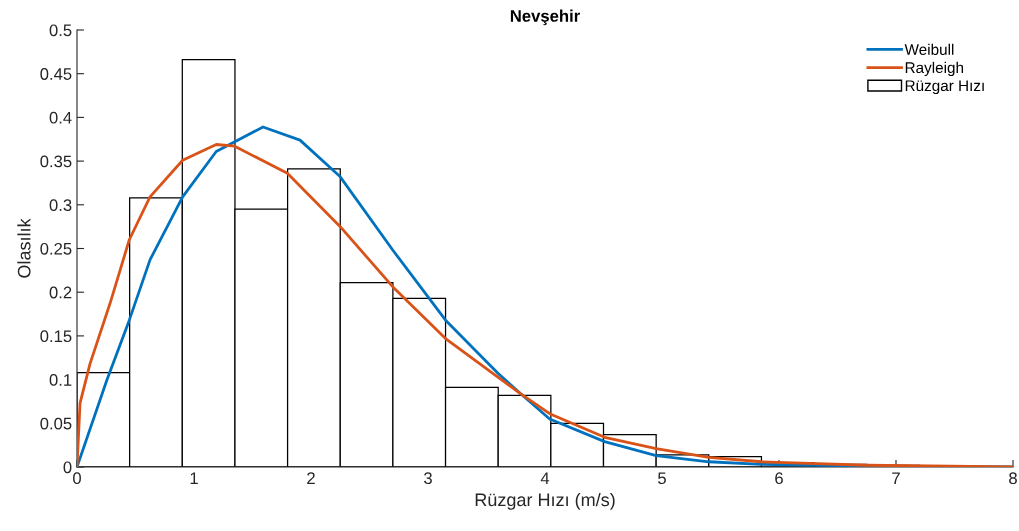 The image size is (1019, 531). I want to click on x-tick-label: 3, so click(428, 478).